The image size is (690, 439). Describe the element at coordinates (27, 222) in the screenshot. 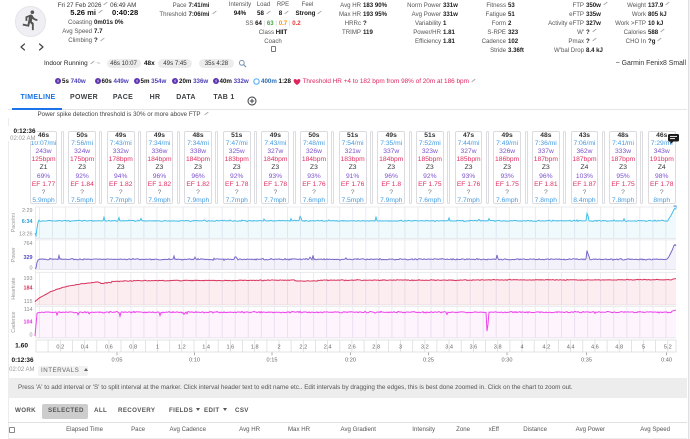

I see `svg-text: 6:34` at that location.